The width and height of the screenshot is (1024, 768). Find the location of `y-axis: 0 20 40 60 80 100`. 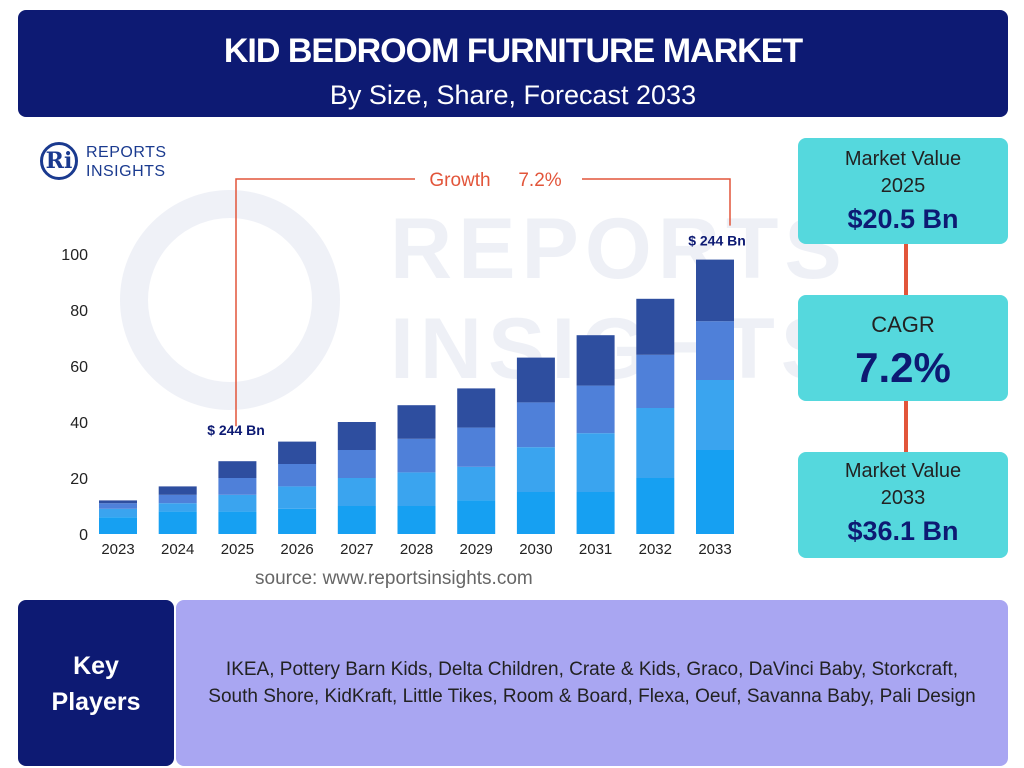

y-axis: 0 20 40 60 80 100 is located at coordinates (74, 395).